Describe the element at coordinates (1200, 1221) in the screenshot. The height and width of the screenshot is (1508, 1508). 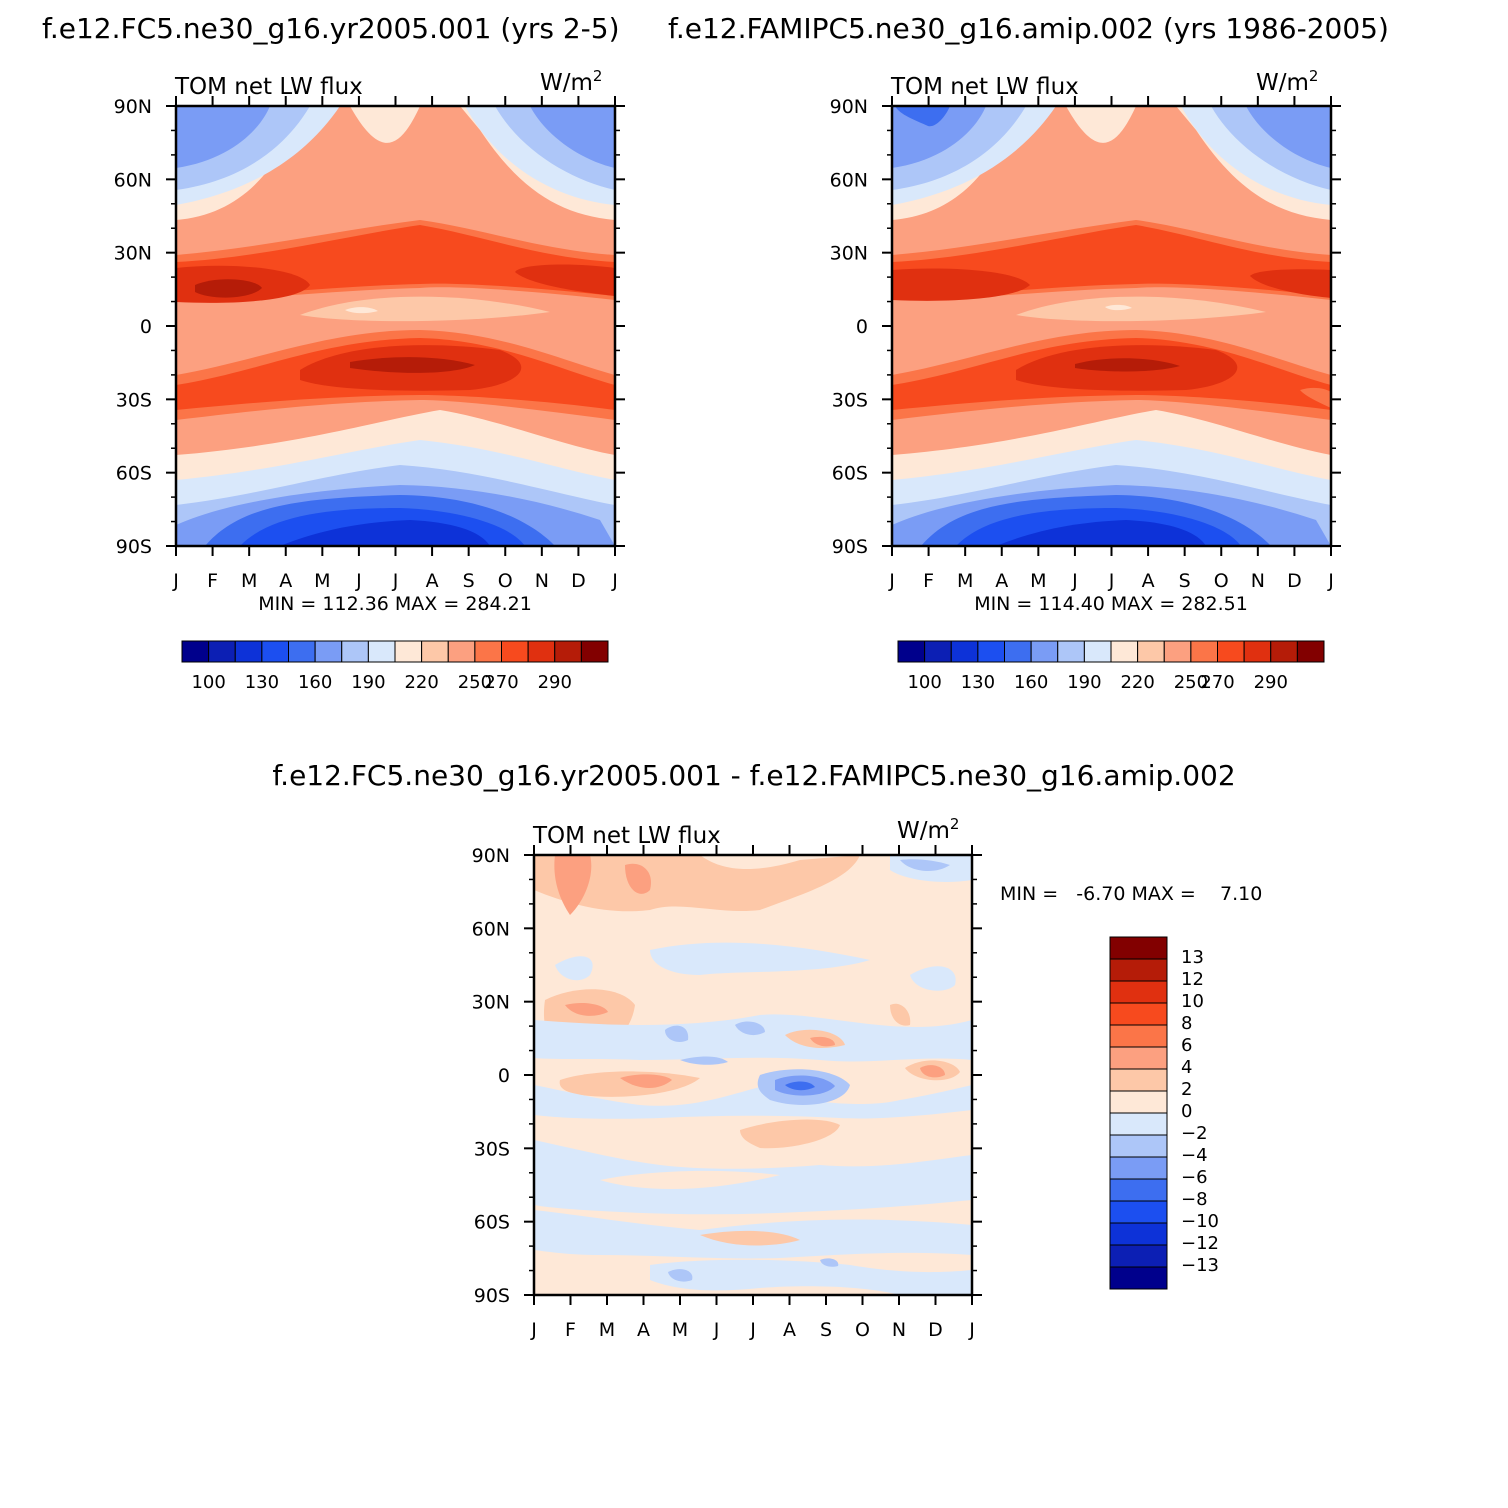
I see `colorbar-label: −10` at that location.